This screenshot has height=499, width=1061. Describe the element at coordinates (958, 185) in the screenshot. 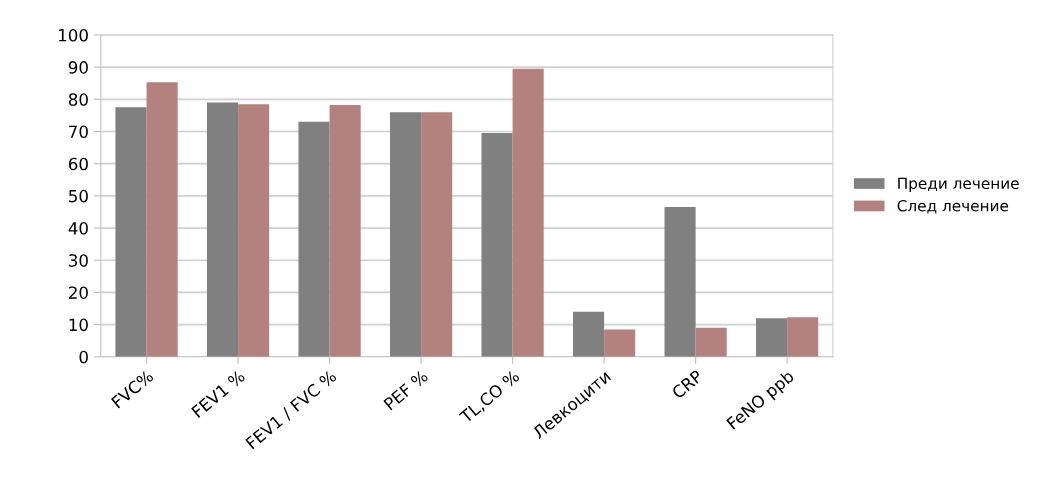

I see `legend-label: Преди лечение` at that location.